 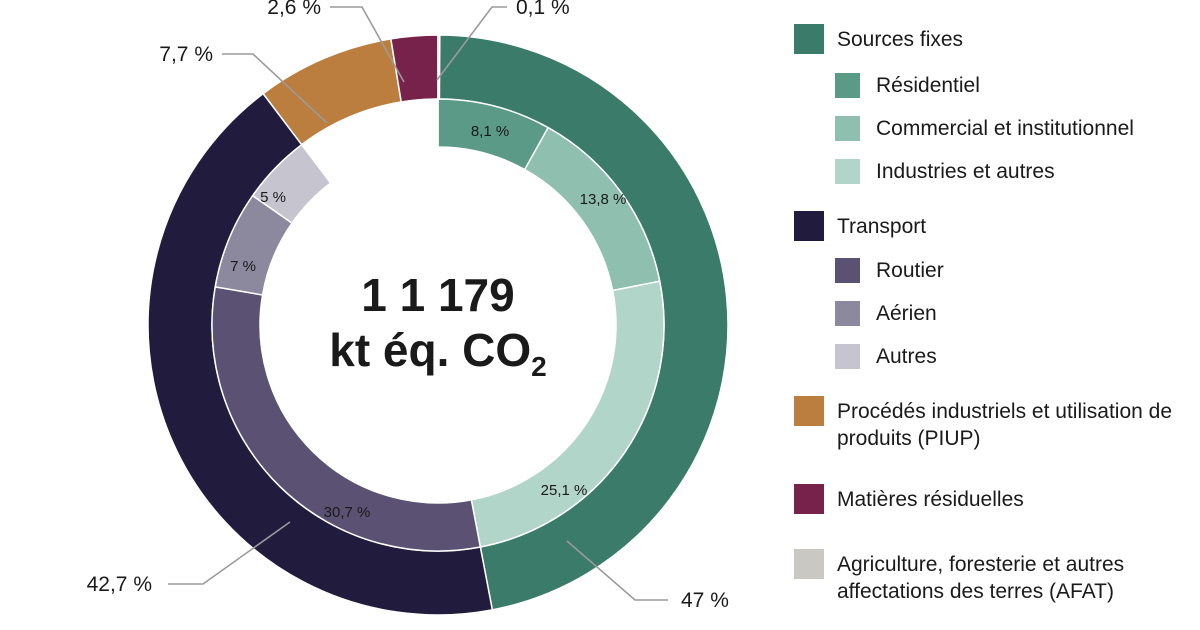 I want to click on inner-label-autres_transport: 5 %, so click(x=273, y=197).